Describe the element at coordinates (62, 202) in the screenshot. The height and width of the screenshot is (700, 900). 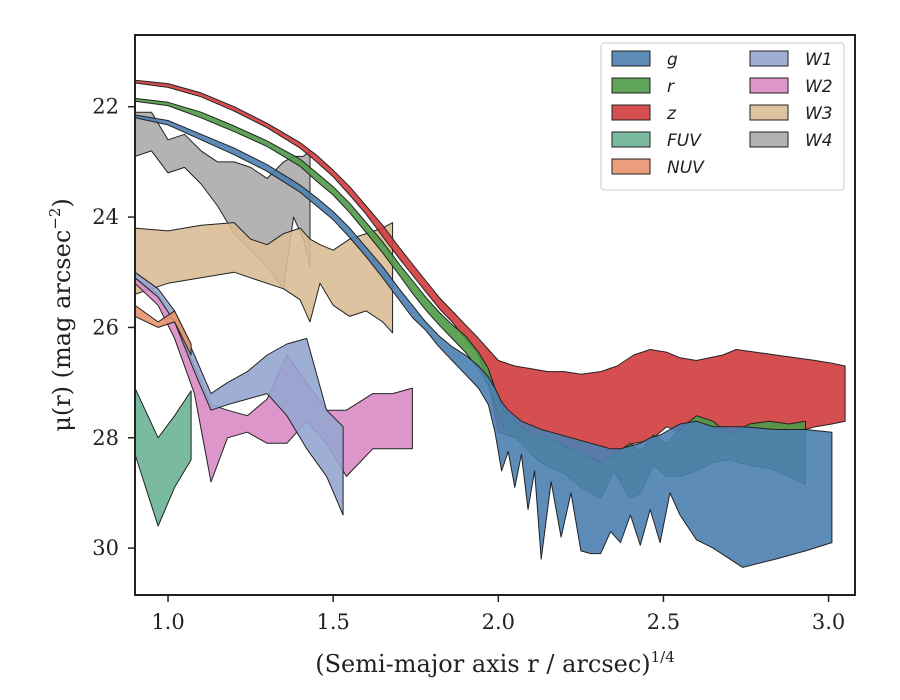
I see `y-axis-label-close: )` at that location.